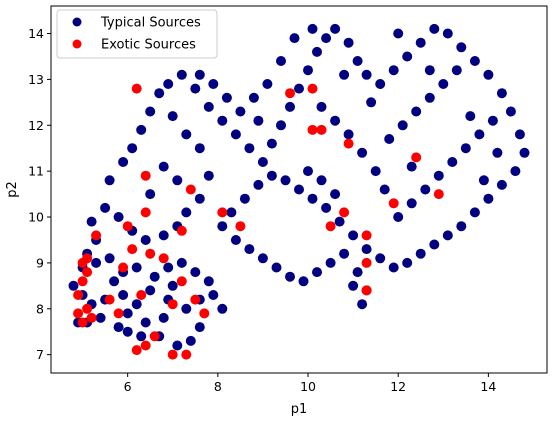 Image resolution: width=555 pixels, height=426 pixels. Describe the element at coordinates (36, 79) in the screenshot. I see `y-tick-label: 13` at that location.